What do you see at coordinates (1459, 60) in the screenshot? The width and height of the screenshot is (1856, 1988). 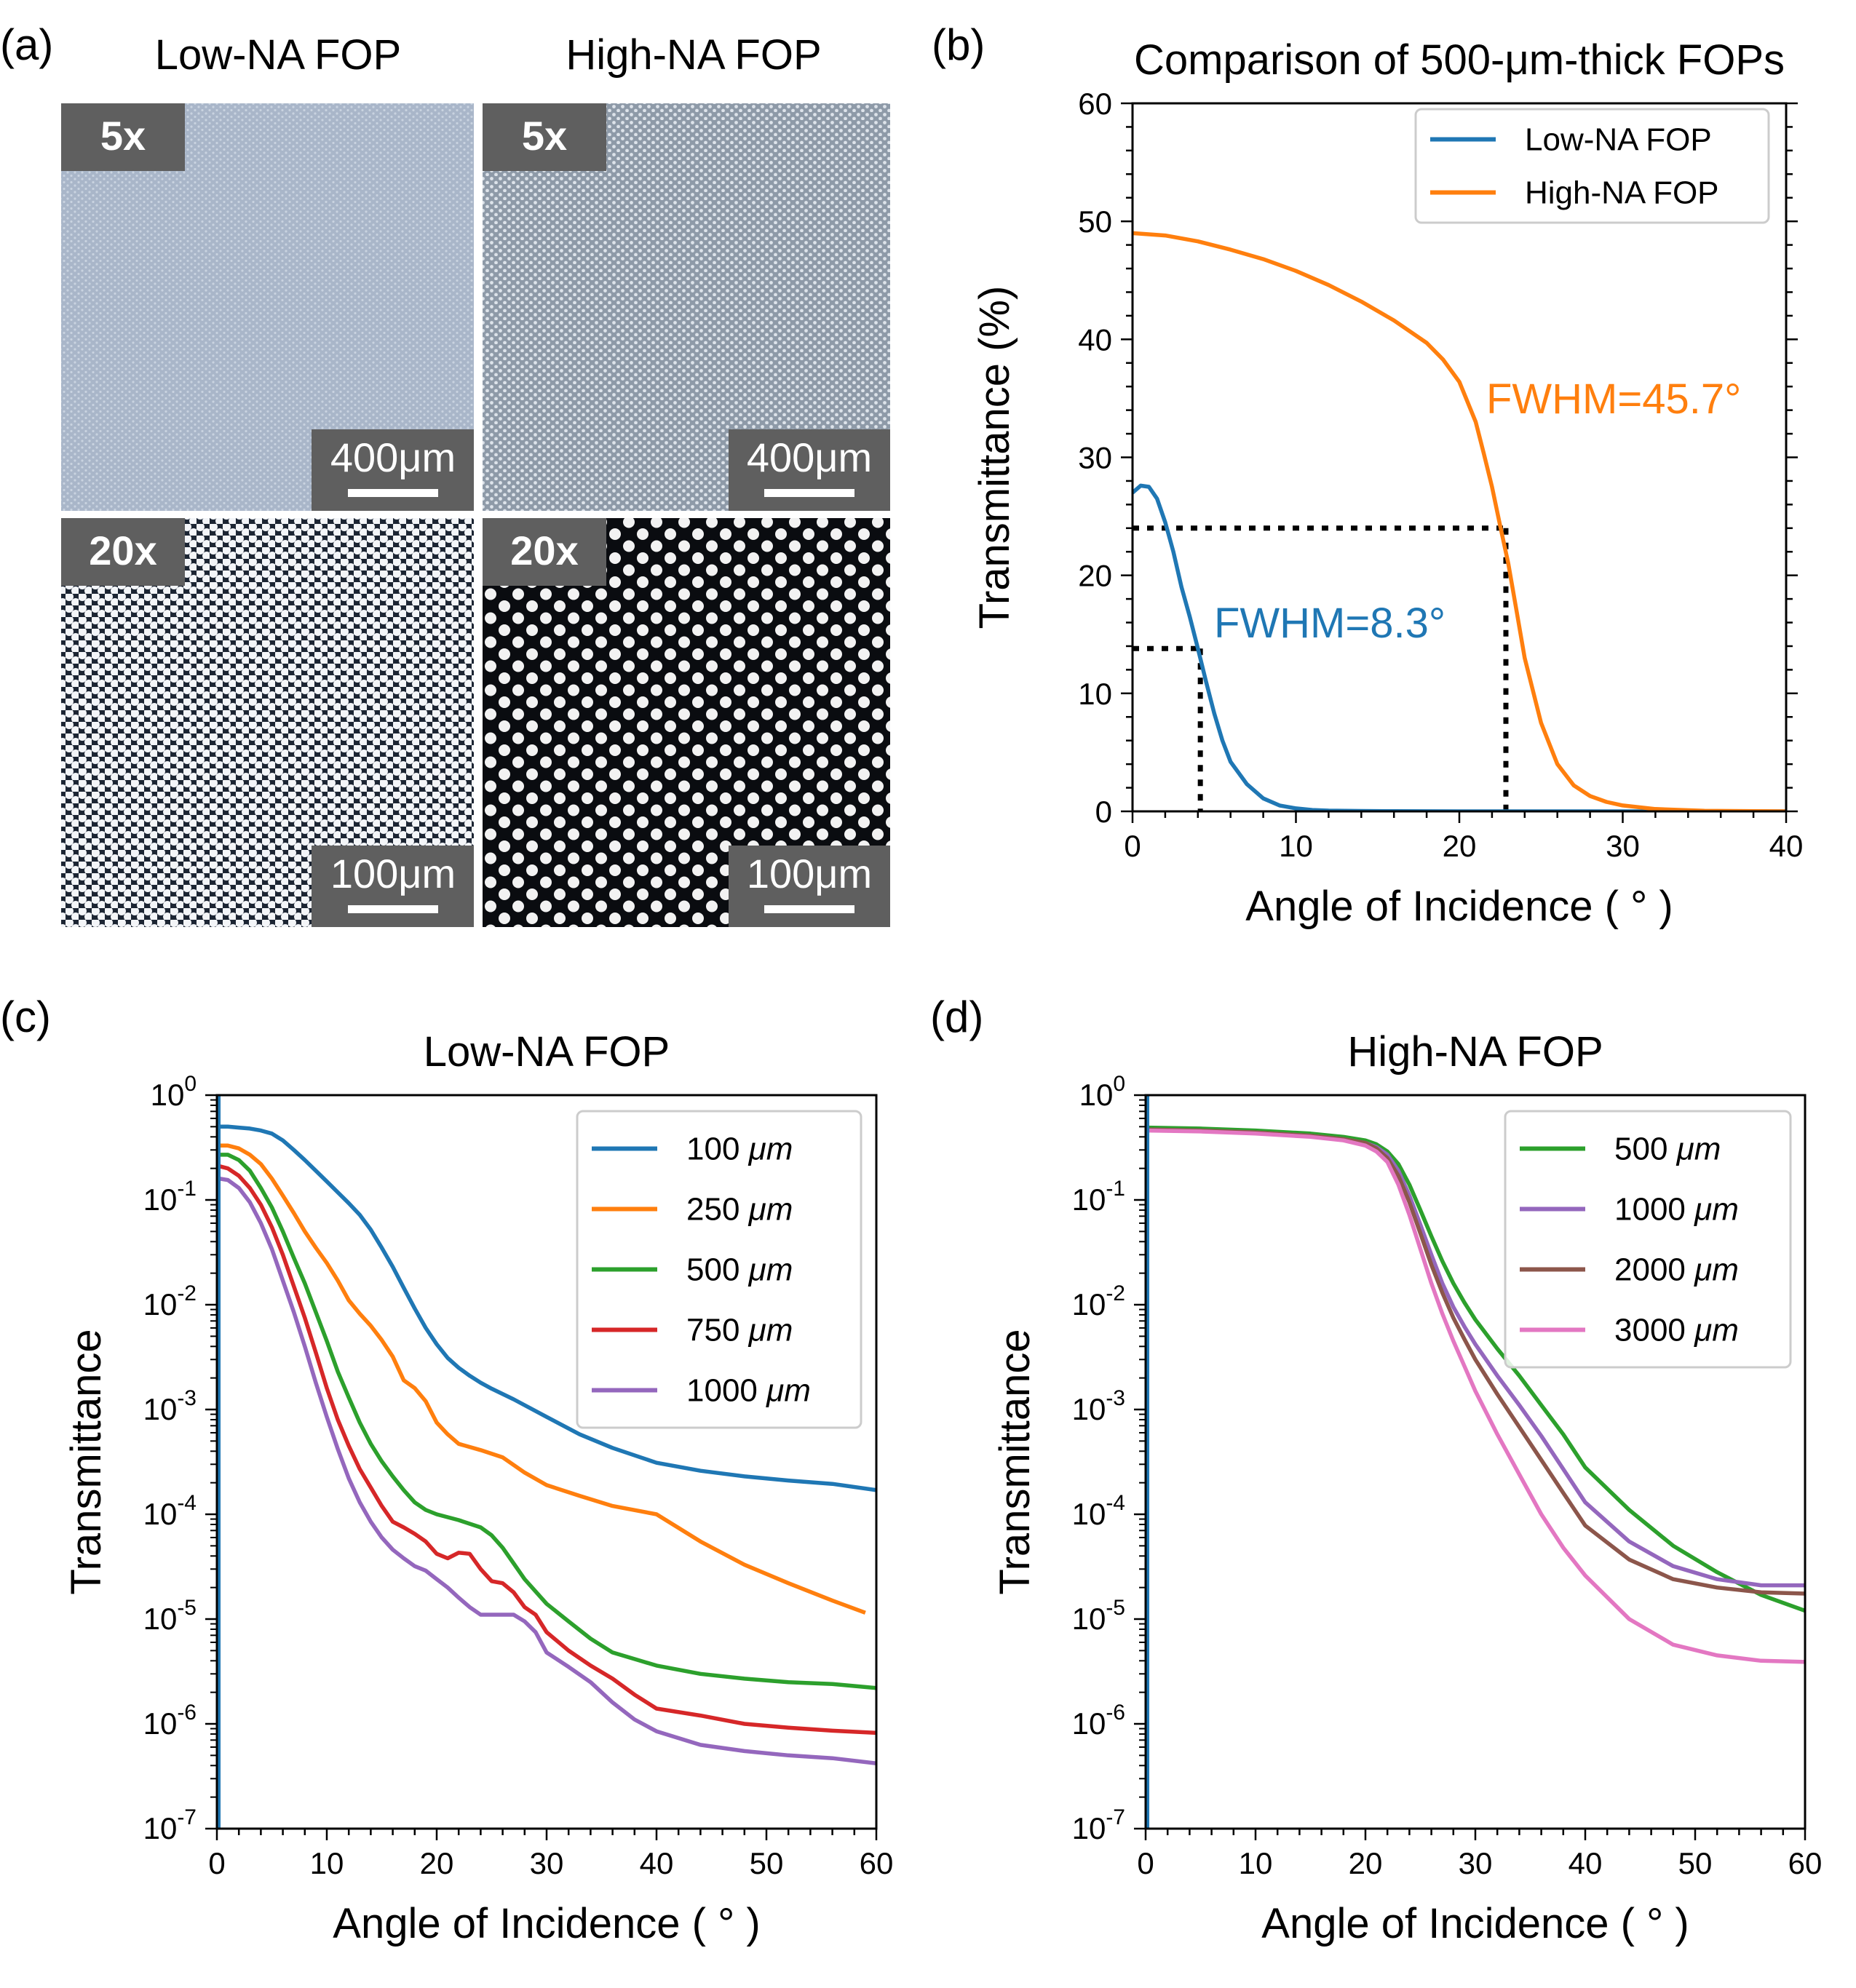 I see `chart-title: Comparison of 500-μm-thick FOPs` at bounding box center [1459, 60].